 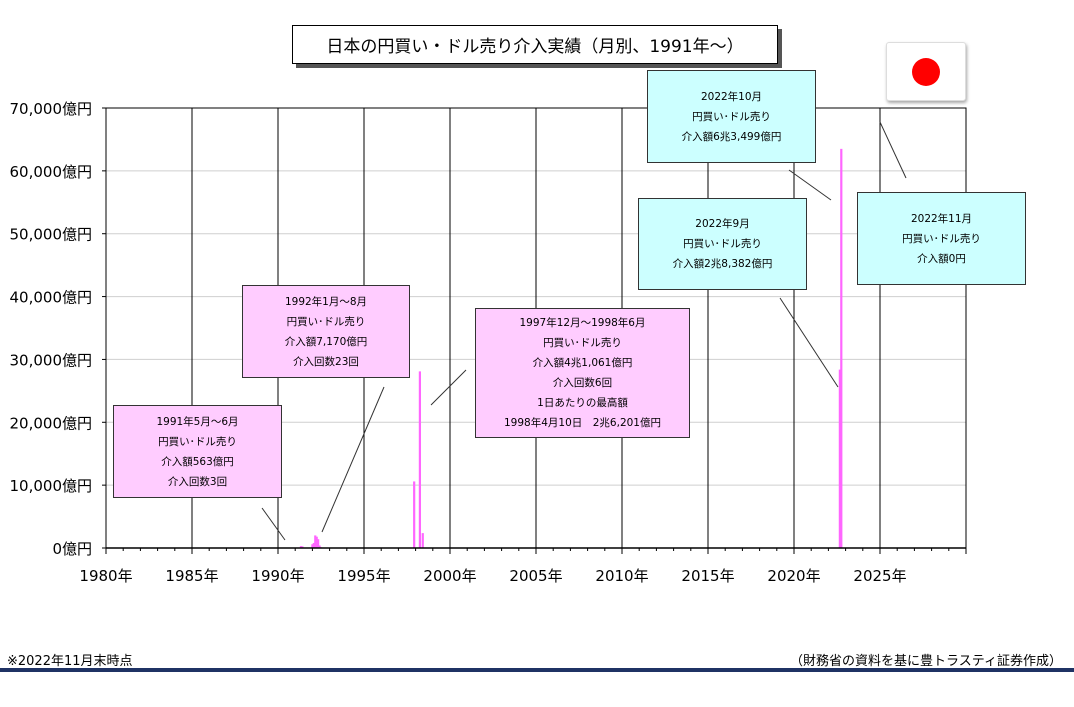 I want to click on callout-line: 介入額4兆1,061億円, so click(x=582, y=363).